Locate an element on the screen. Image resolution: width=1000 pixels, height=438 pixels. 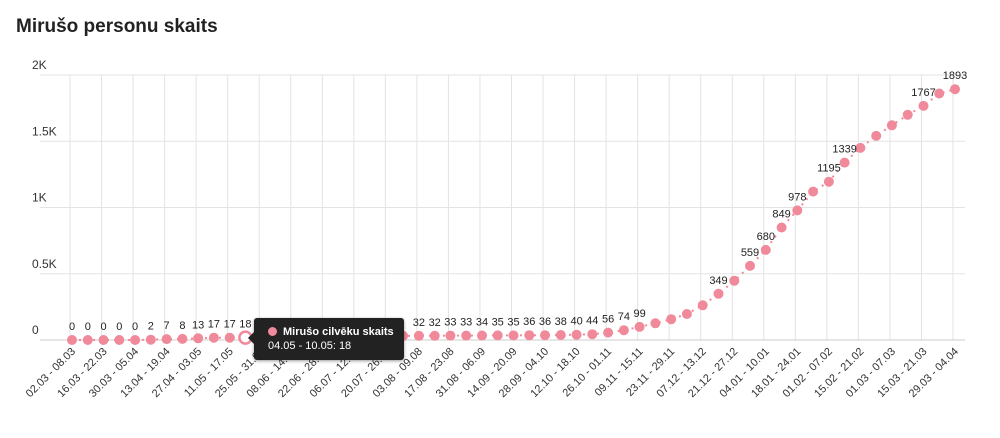
data-label: 74 is located at coordinates (624, 317).